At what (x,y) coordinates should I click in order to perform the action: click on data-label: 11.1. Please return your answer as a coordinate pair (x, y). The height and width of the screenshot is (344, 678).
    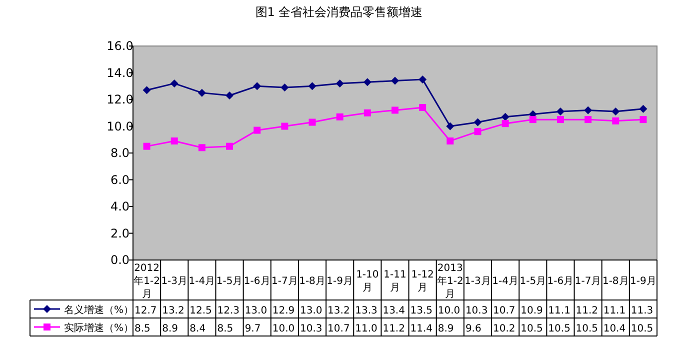
    Looking at the image, I should click on (559, 311).